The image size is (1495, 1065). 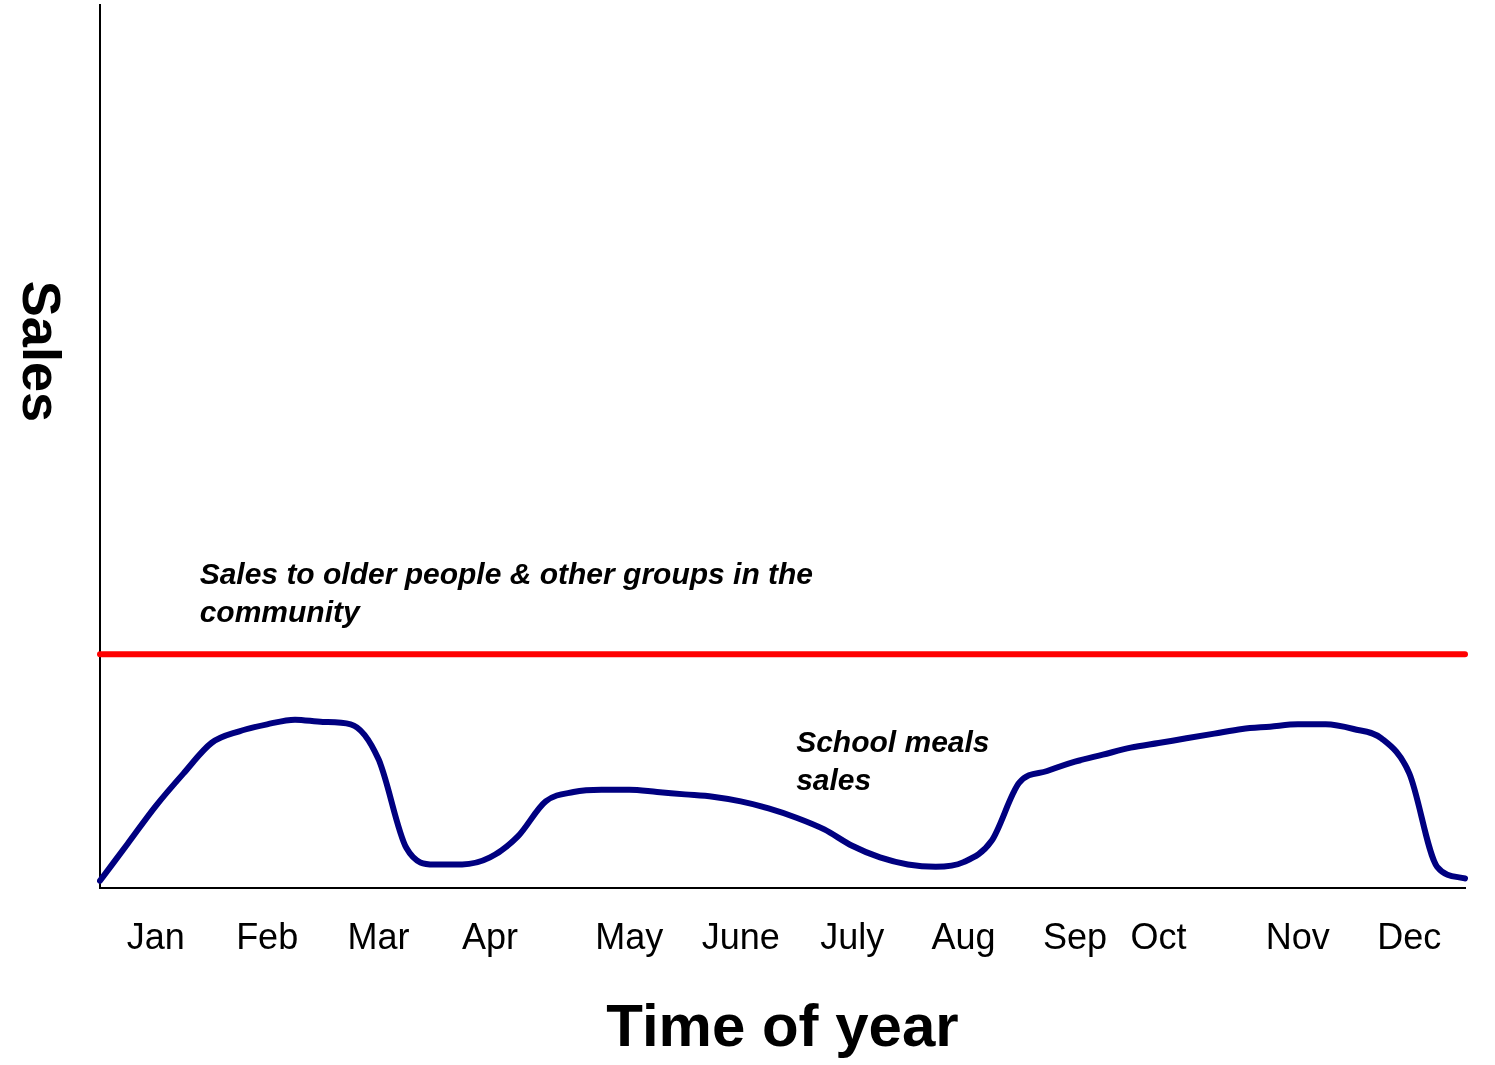 I want to click on x-tick-label: Nov, so click(x=1297, y=937).